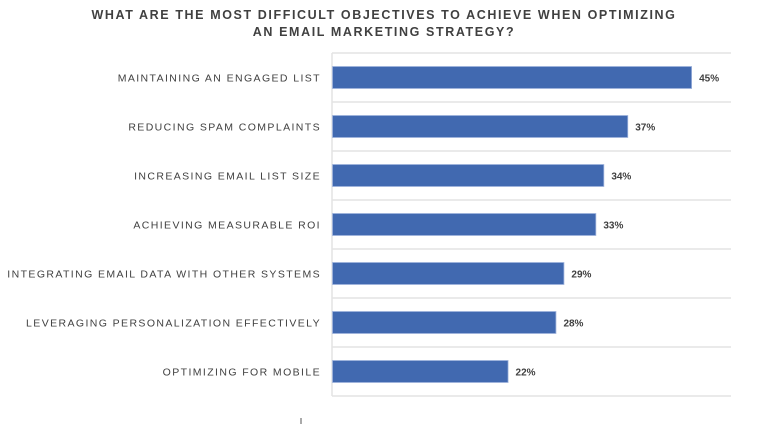 This screenshot has width=768, height=424. What do you see at coordinates (581, 275) in the screenshot?
I see `value-label: 29%` at bounding box center [581, 275].